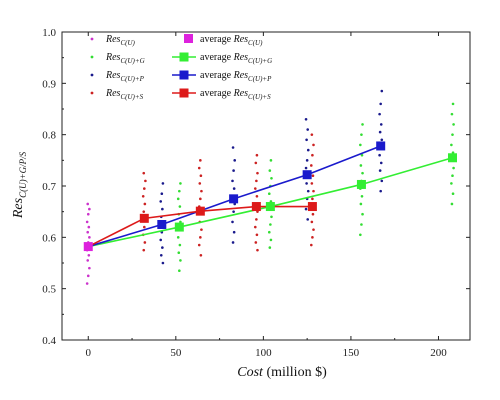 The image size is (500, 400). Describe the element at coordinates (49, 136) in the screenshot. I see `y-tick-label: 0.8` at that location.